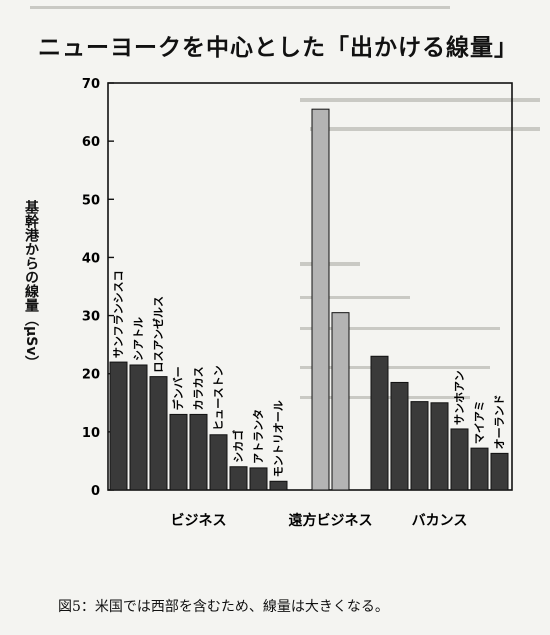 The height and width of the screenshot is (635, 550). What do you see at coordinates (91, 84) in the screenshot?
I see `y-tick-label: 70` at bounding box center [91, 84].